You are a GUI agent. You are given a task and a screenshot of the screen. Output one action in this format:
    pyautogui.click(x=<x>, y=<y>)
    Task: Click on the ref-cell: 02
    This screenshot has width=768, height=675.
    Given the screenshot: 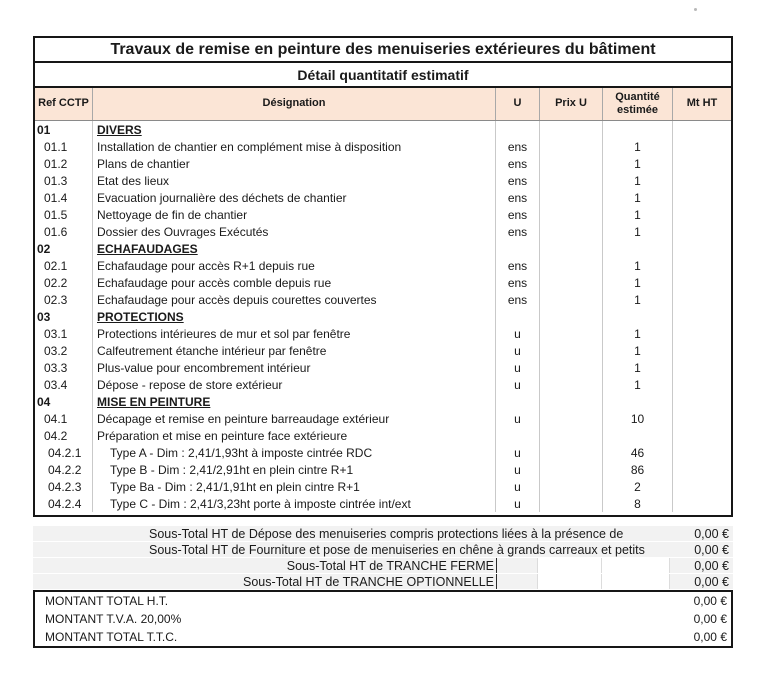 What is the action you would take?
    pyautogui.click(x=44, y=248)
    